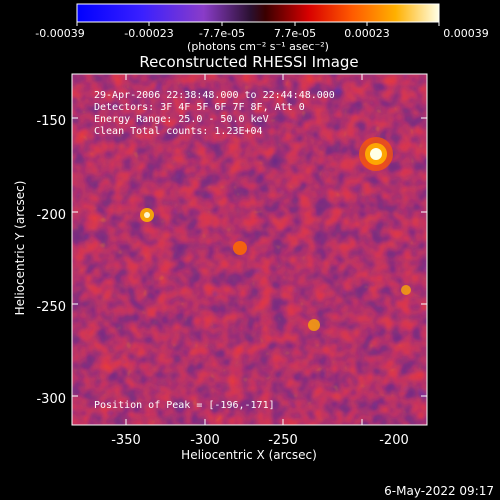 This screenshot has width=500, height=500. I want to click on colorbar-gradient, so click(258, 13).